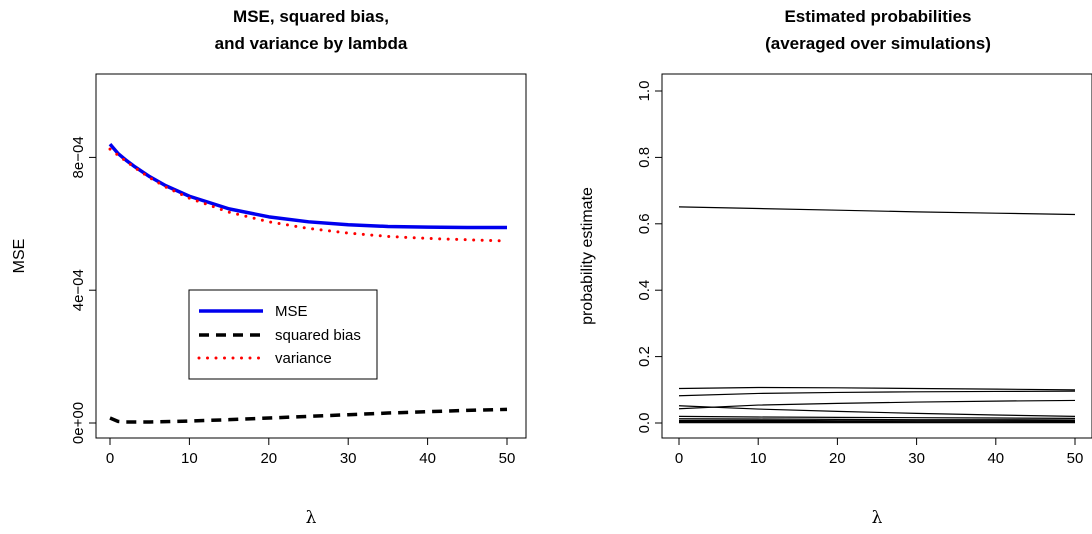 The height and width of the screenshot is (534, 1092). What do you see at coordinates (307, 186) in the screenshot?
I see `left-series-line-MSE` at bounding box center [307, 186].